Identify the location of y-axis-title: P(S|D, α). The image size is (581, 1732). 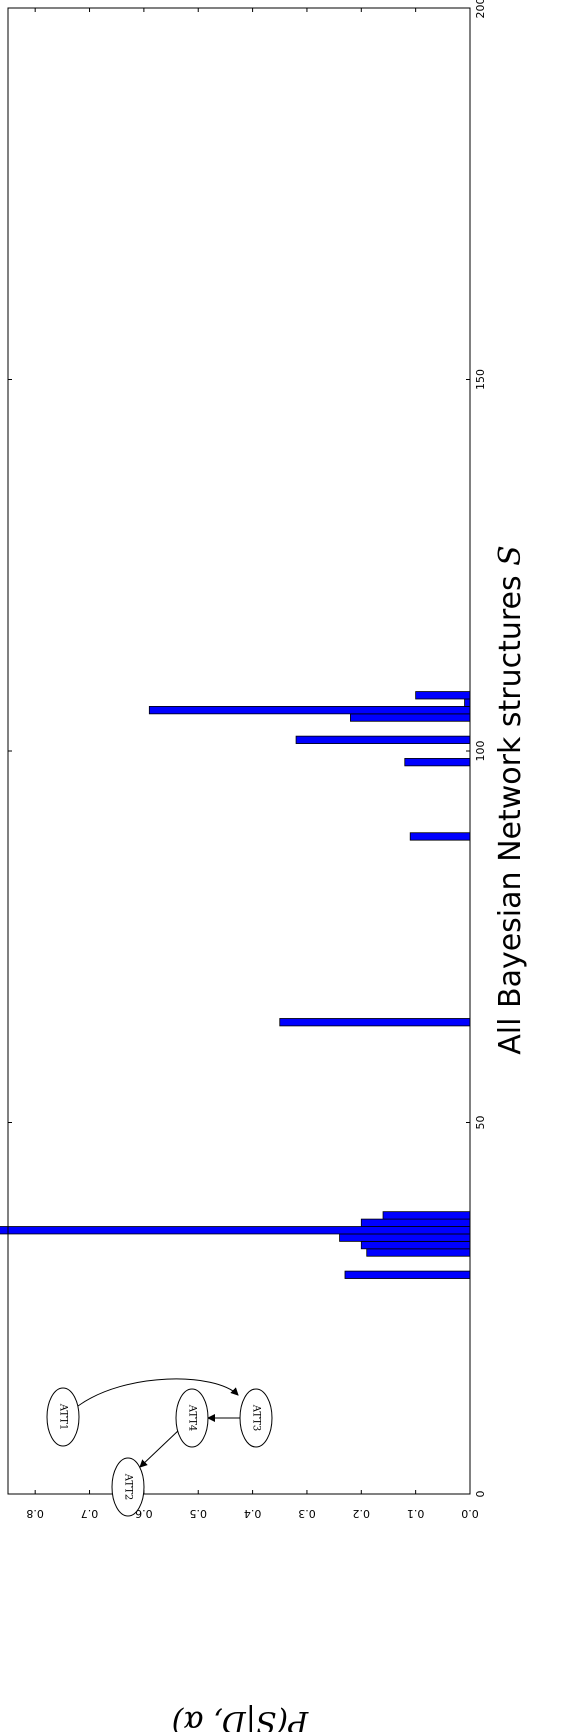
(241, 1718).